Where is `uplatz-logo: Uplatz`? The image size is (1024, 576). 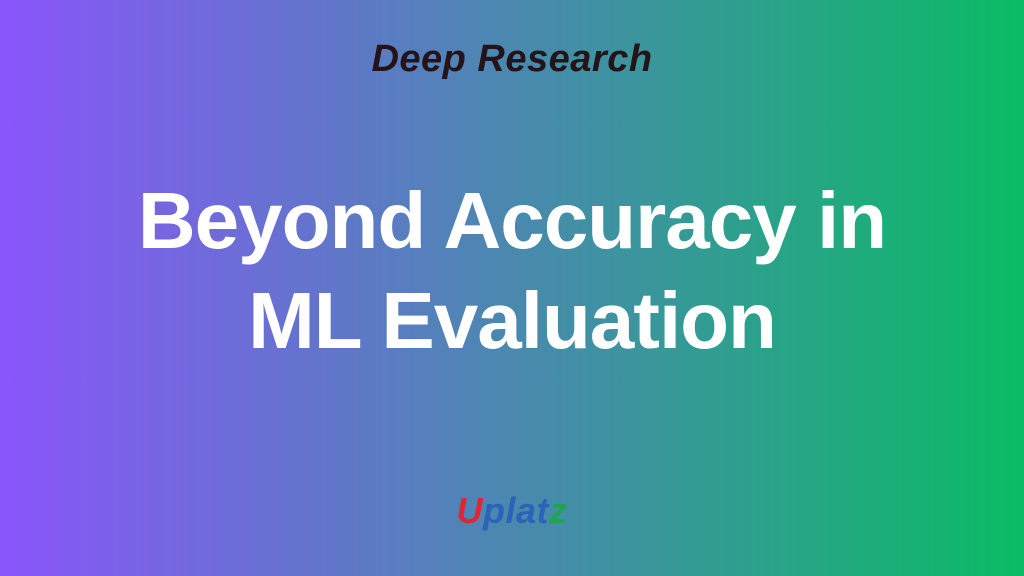
uplatz-logo: Uplatz is located at coordinates (511, 511).